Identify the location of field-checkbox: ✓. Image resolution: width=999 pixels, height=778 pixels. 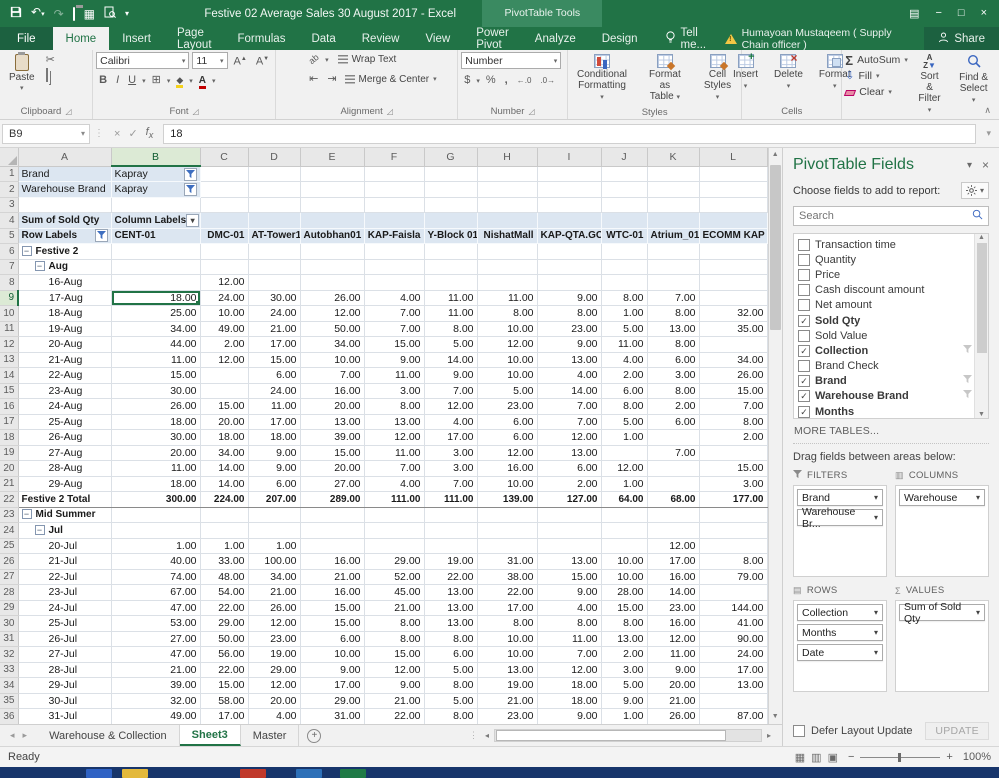
(804, 411).